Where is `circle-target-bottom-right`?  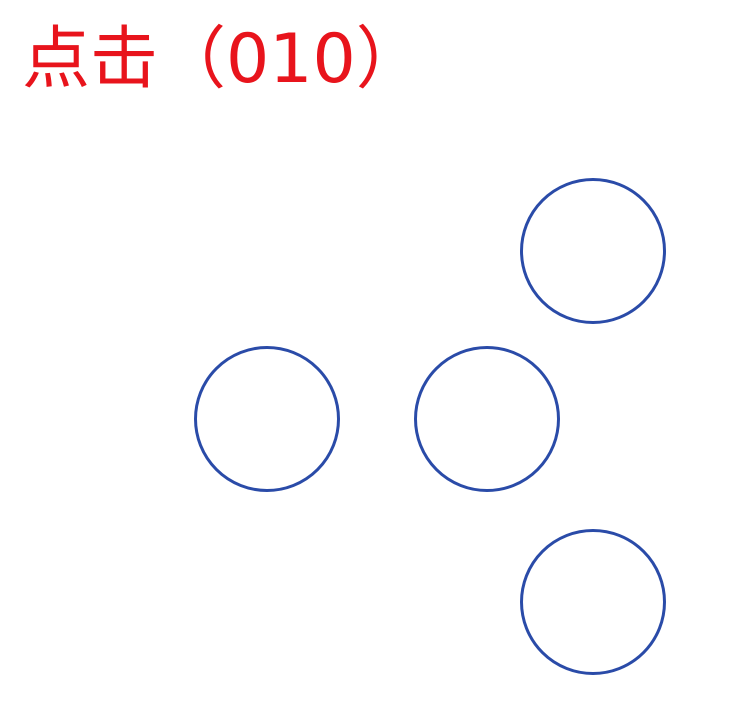 circle-target-bottom-right is located at coordinates (593, 602).